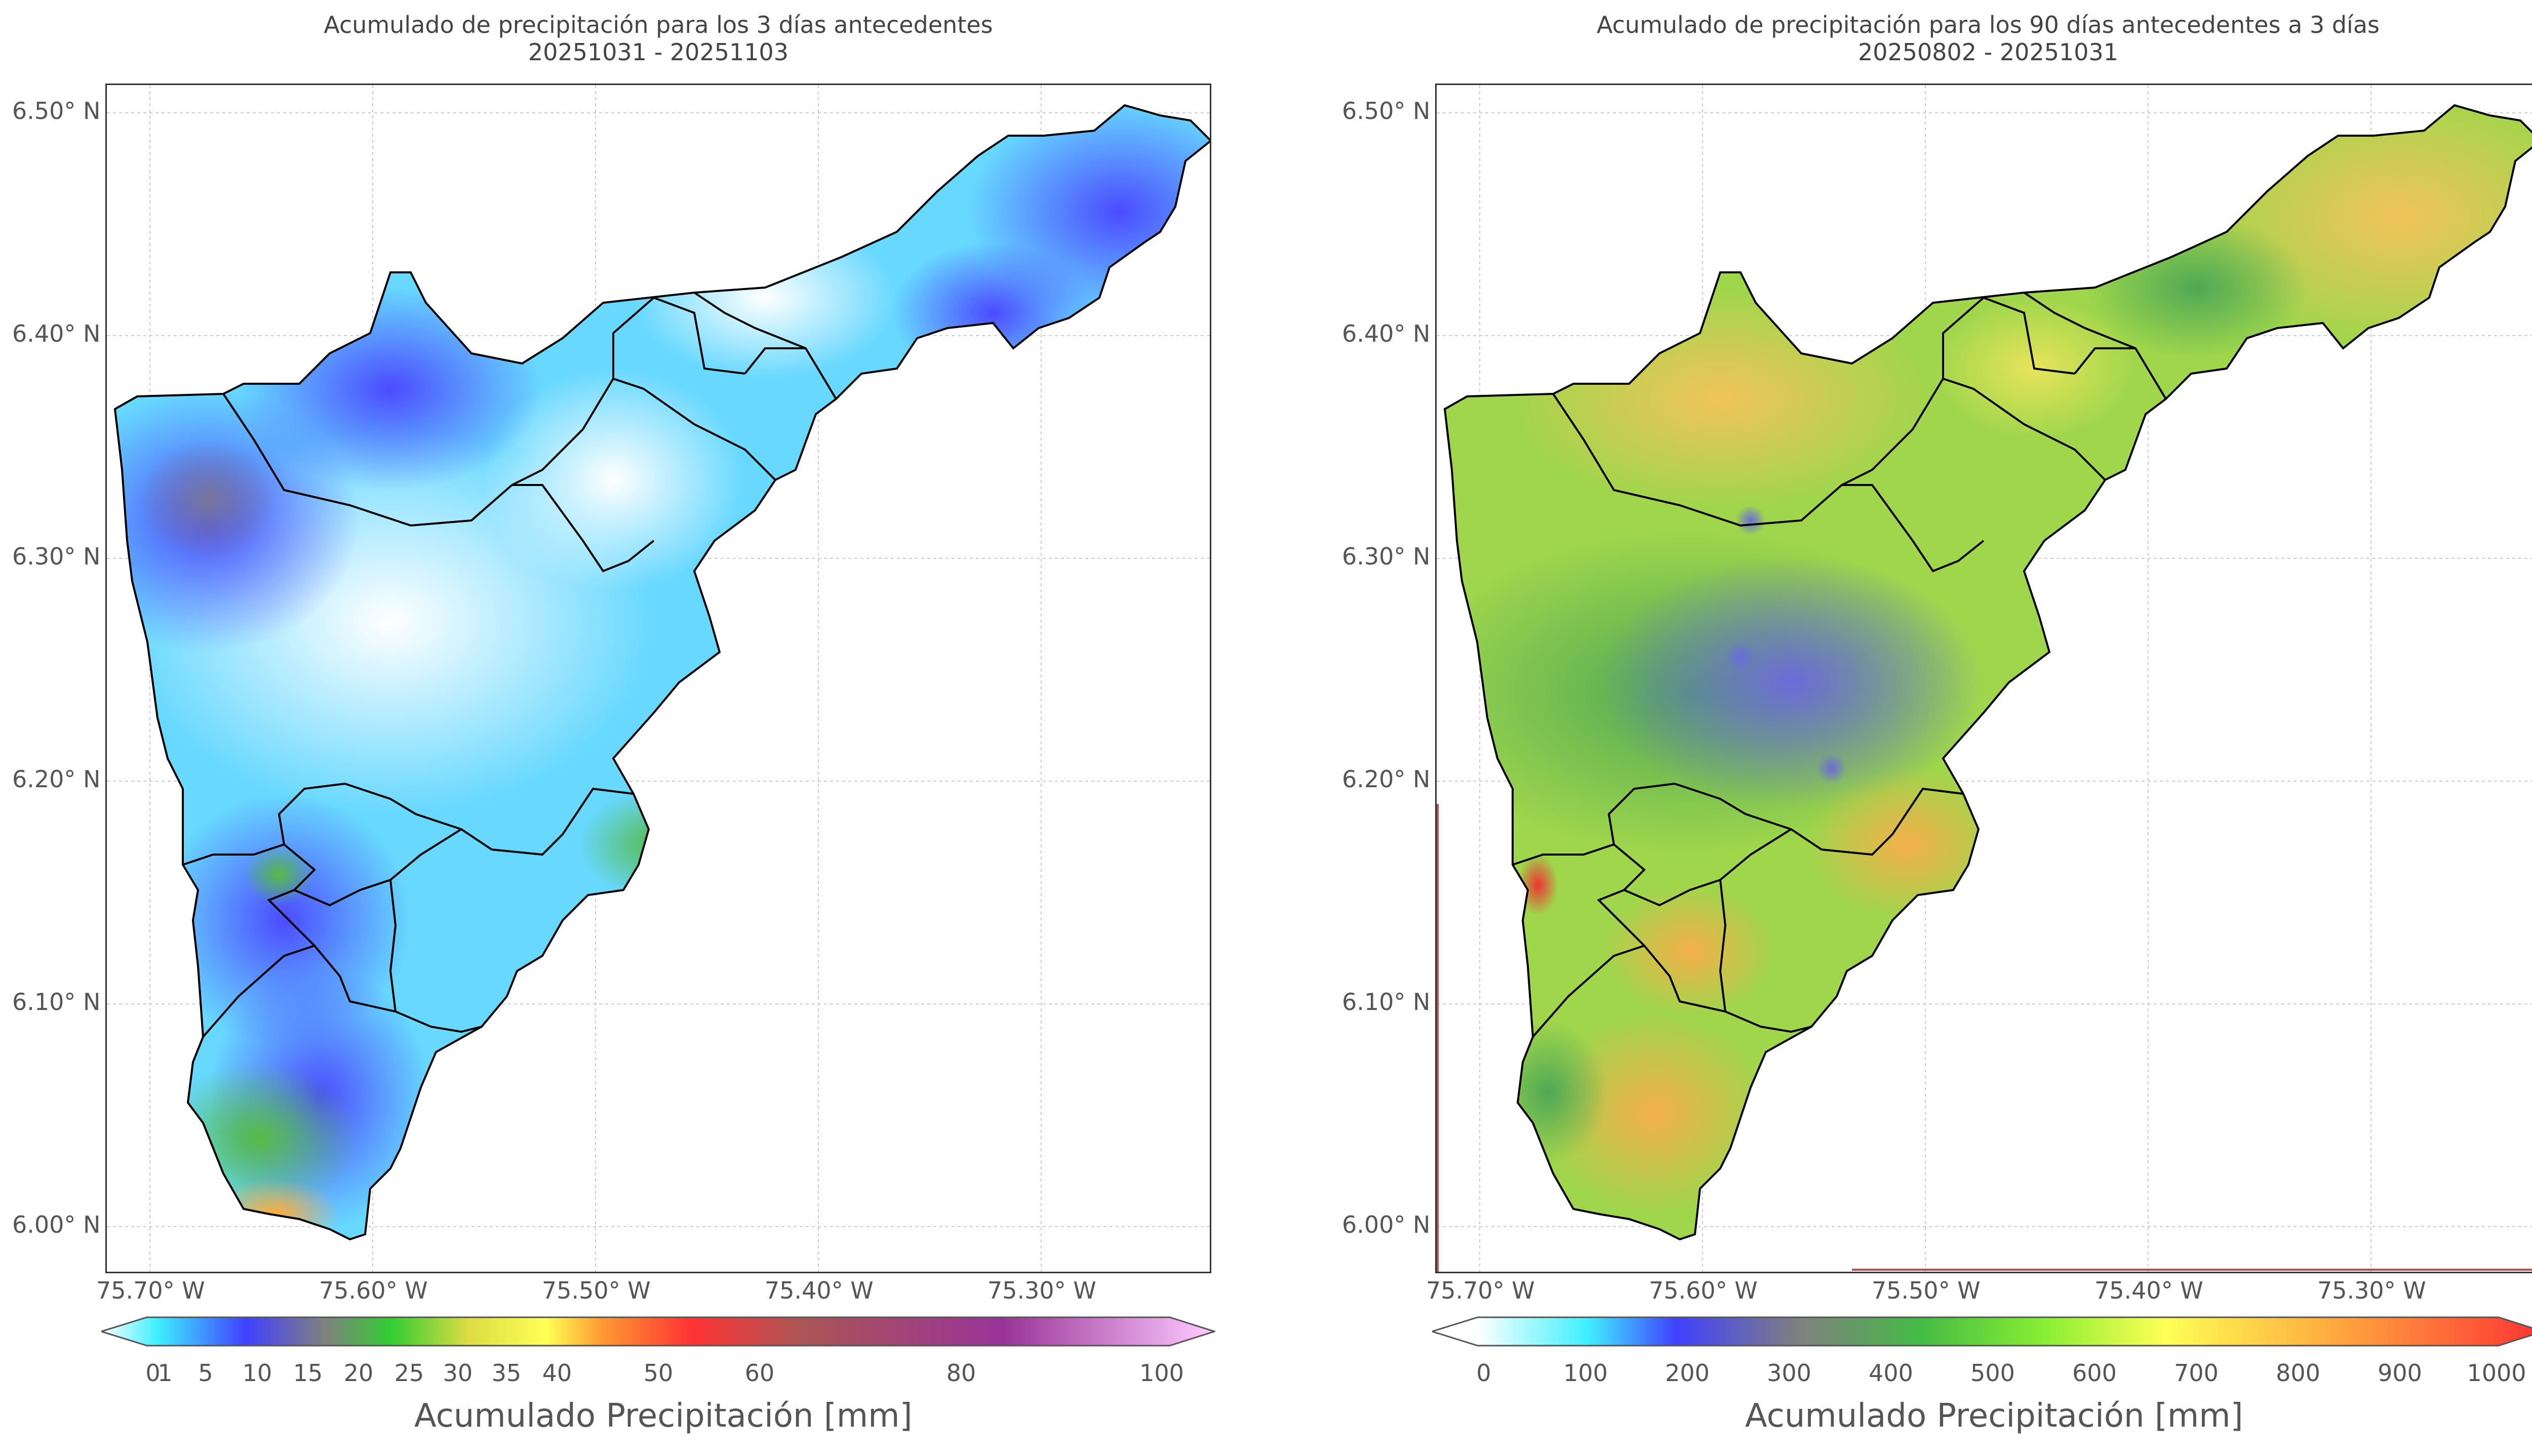  What do you see at coordinates (1687, 1373) in the screenshot?
I see `colorbar-tick: 200` at bounding box center [1687, 1373].